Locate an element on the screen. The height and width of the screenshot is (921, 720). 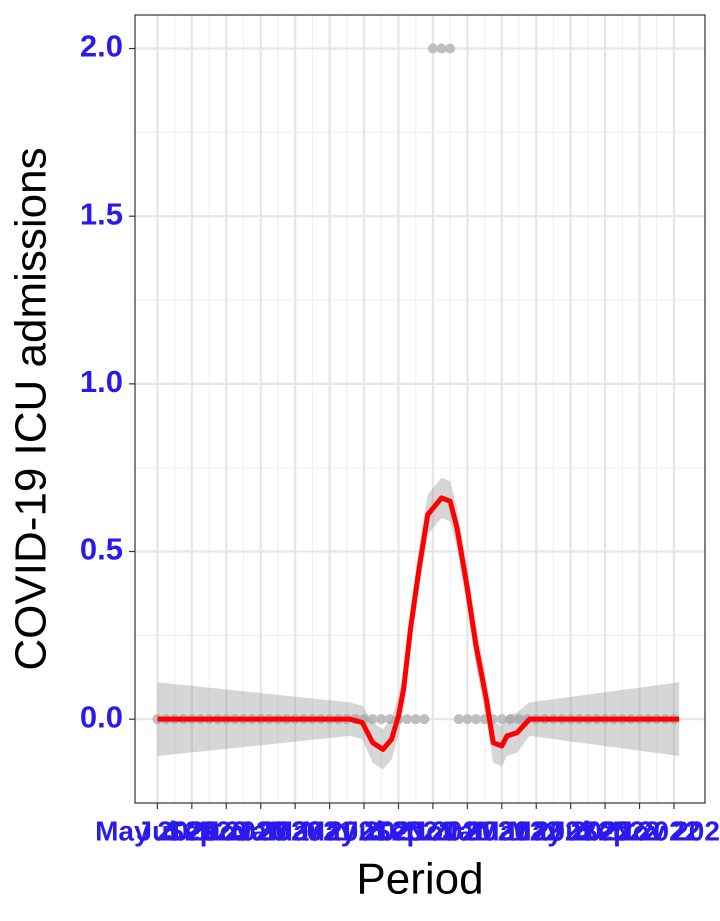
x-tick-label: Mar 2021 is located at coordinates (330, 830).